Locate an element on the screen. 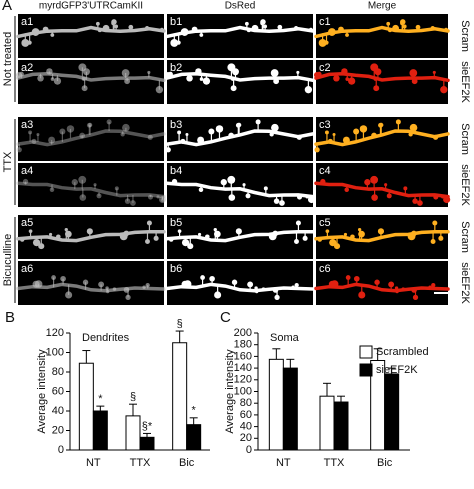 The width and height of the screenshot is (474, 489). column-header: DsRed is located at coordinates (240, 6).